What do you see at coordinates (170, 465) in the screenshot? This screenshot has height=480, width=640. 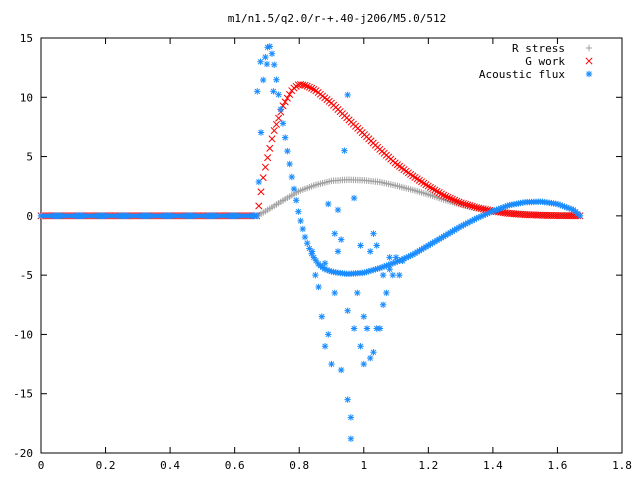 I see `x-tick-label: 0.4` at bounding box center [170, 465].